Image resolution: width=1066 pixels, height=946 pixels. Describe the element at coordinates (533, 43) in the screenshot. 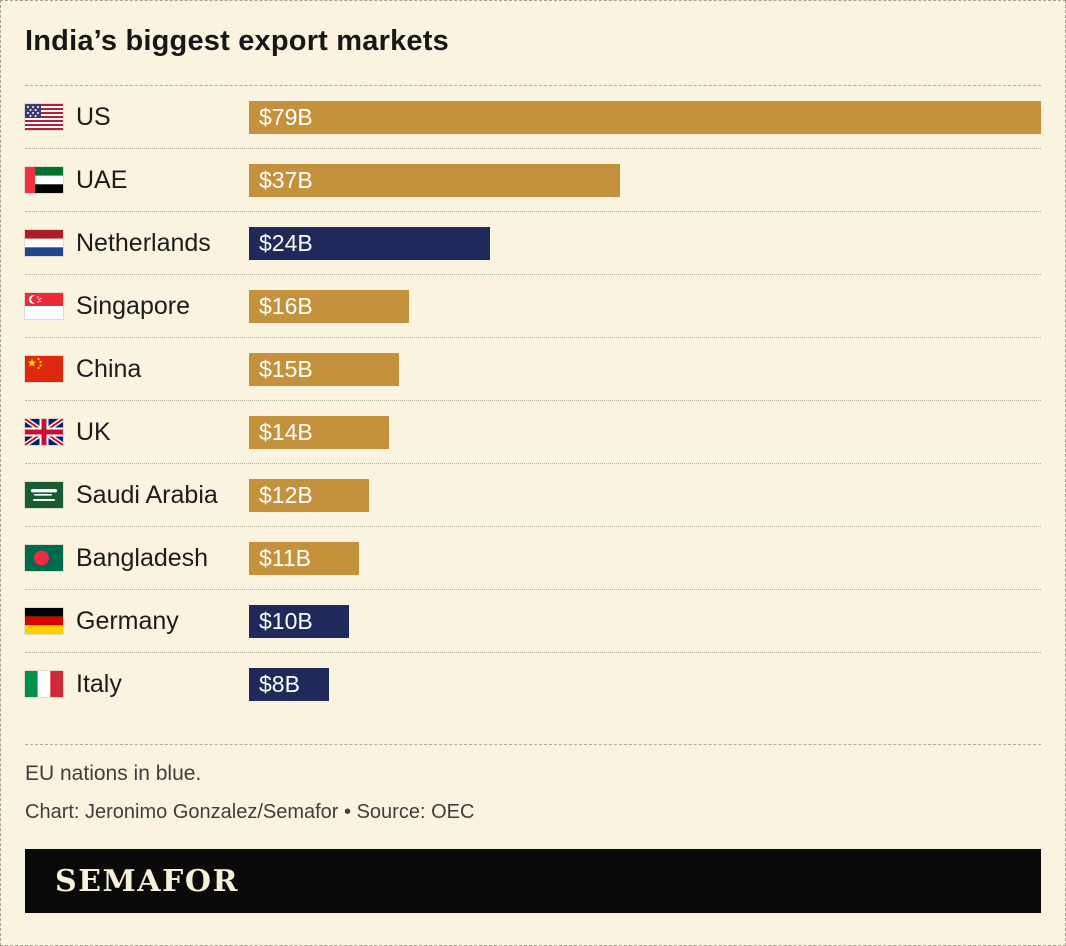

I see `chart-header: India’s biggest export markets` at that location.